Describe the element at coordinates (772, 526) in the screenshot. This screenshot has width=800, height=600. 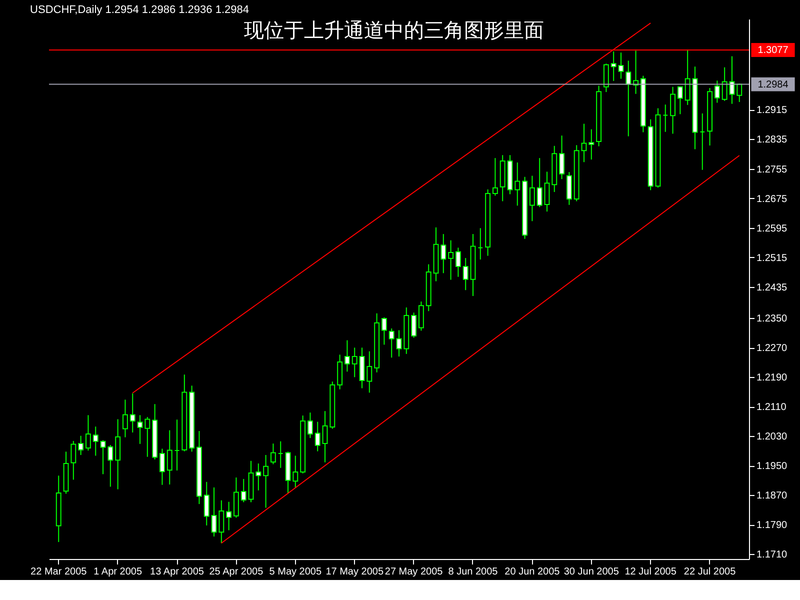
I see `y-tick-label: 1.1790` at that location.